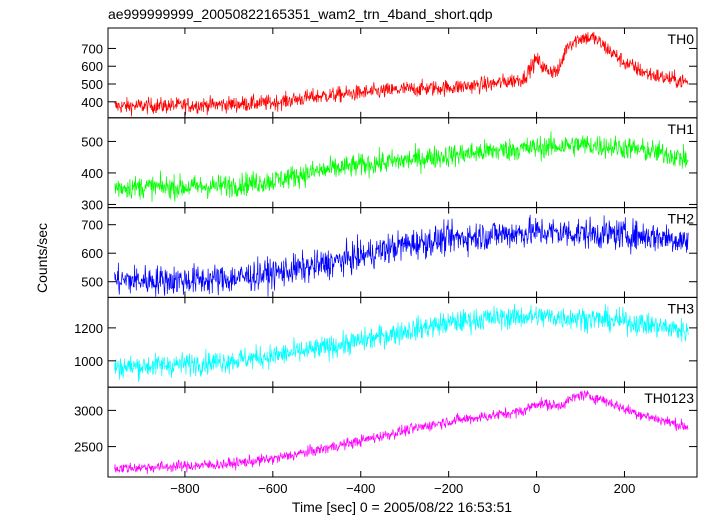 Image resolution: width=717 pixels, height=516 pixels. What do you see at coordinates (536, 488) in the screenshot?
I see `x-tick-label: 0` at bounding box center [536, 488].